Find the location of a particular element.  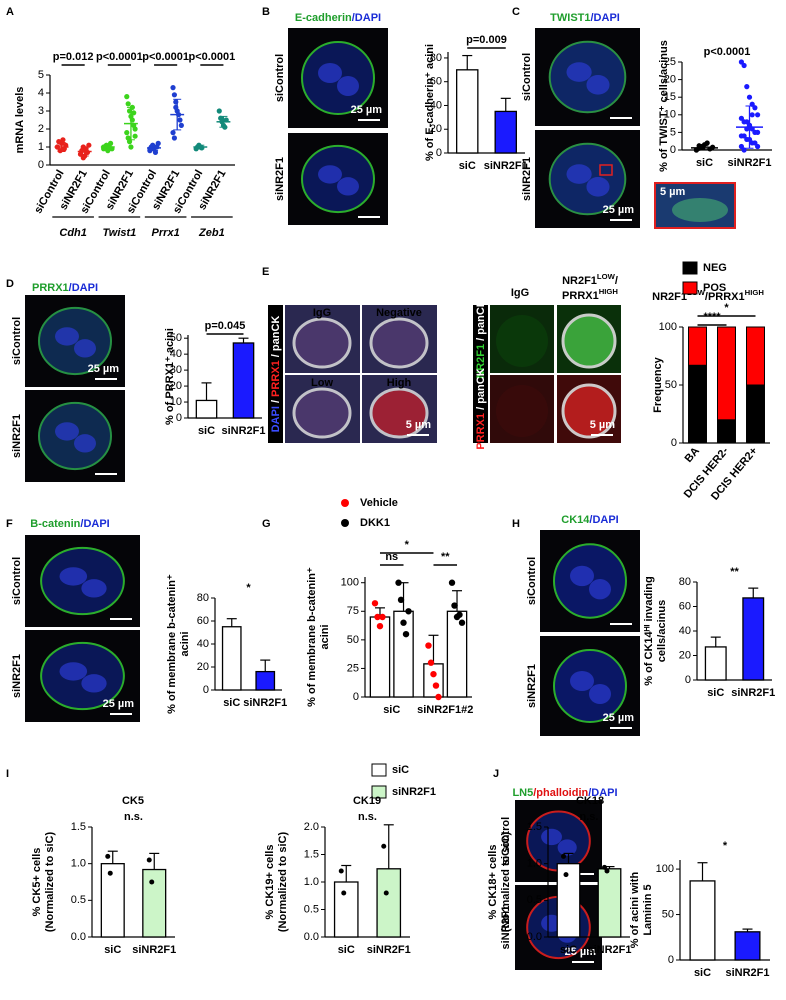

legend-label: Vehicle is located at coordinates (379, 503).